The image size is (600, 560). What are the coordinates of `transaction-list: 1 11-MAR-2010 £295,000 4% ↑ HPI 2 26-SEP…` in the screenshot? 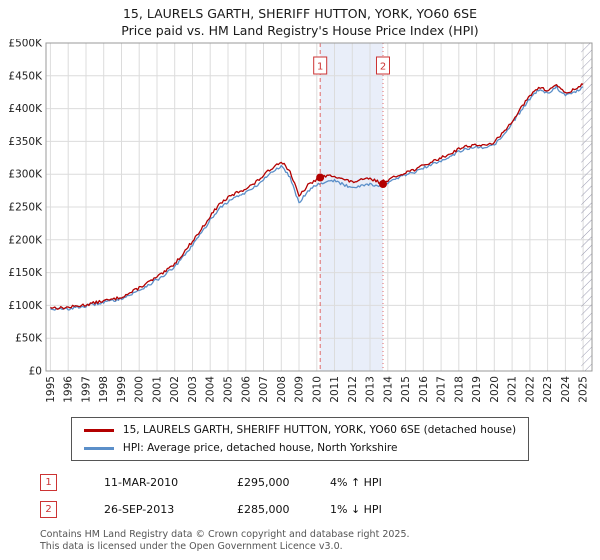 It's located at (320, 496).